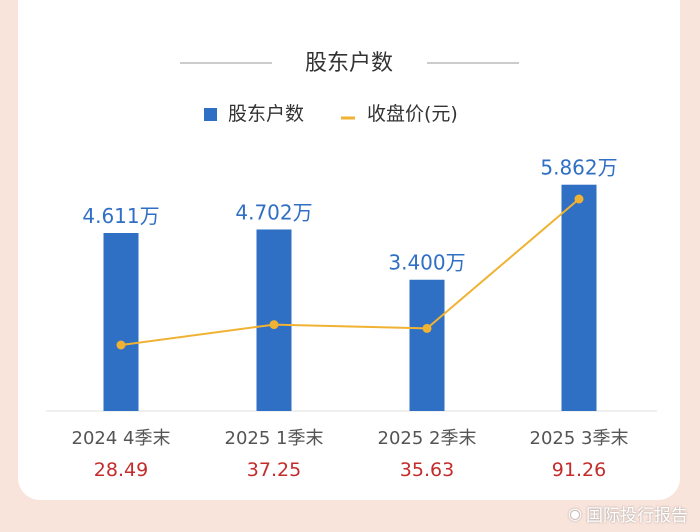 This screenshot has height=532, width=700. Describe the element at coordinates (426, 263) in the screenshot. I see `bar-value-label-2: 3.400万` at that location.